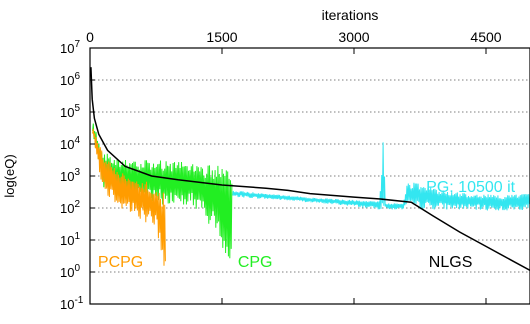 This screenshot has height=324, width=530. Describe the element at coordinates (70, 271) in the screenshot. I see `y-tick-label: 10⁰` at that location.